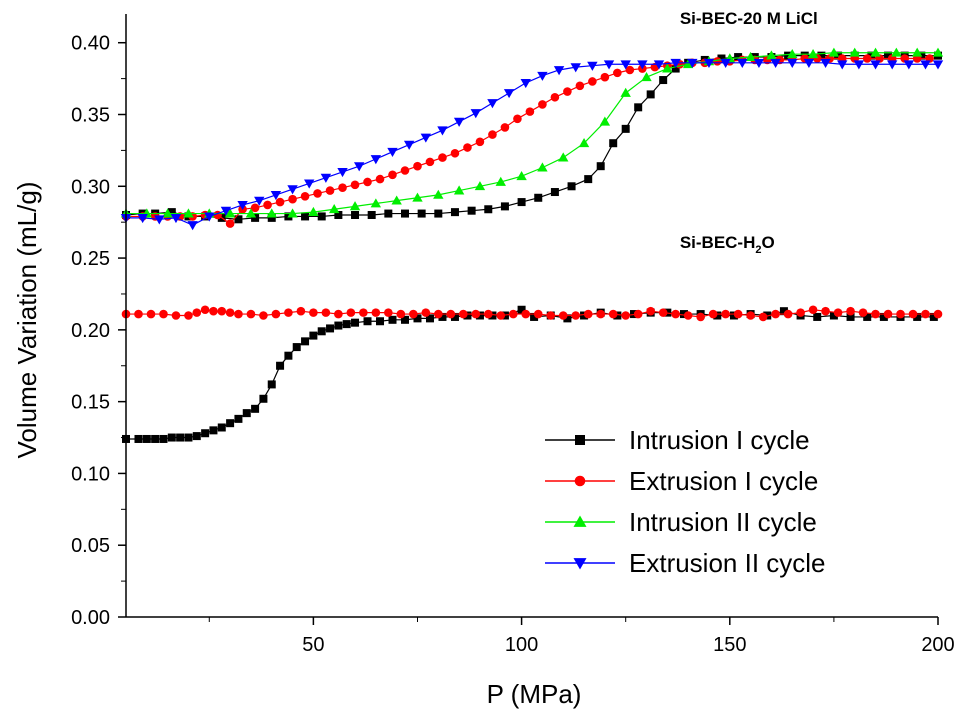  I want to click on y-tick-label: 0.10, so click(90, 474).